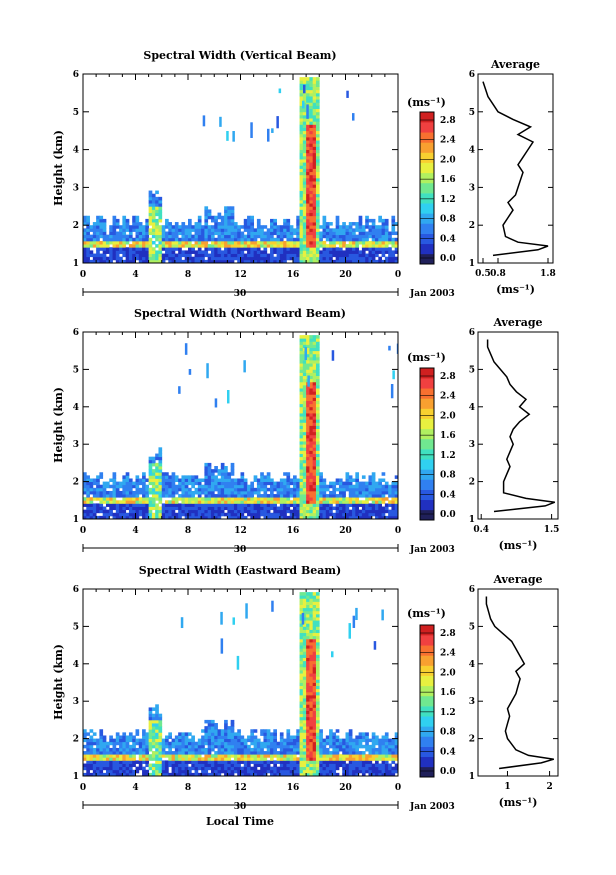 This screenshot has height=875, width=616. What do you see at coordinates (58, 425) in the screenshot?
I see `y-axis-label: Height (km)` at bounding box center [58, 425].